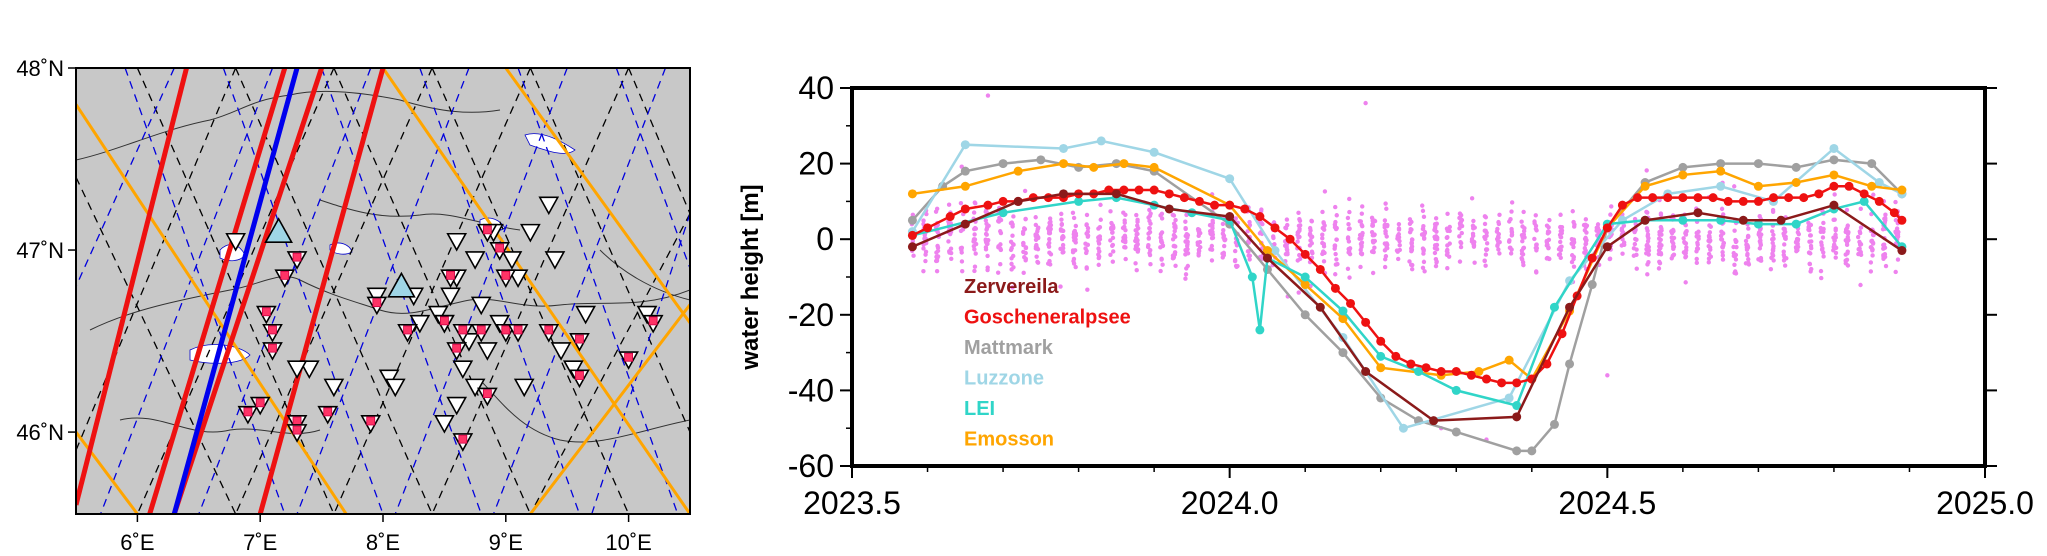 Image resolution: width=2047 pixels, height=556 pixels. I want to click on track-red-line, so click(321, 291).